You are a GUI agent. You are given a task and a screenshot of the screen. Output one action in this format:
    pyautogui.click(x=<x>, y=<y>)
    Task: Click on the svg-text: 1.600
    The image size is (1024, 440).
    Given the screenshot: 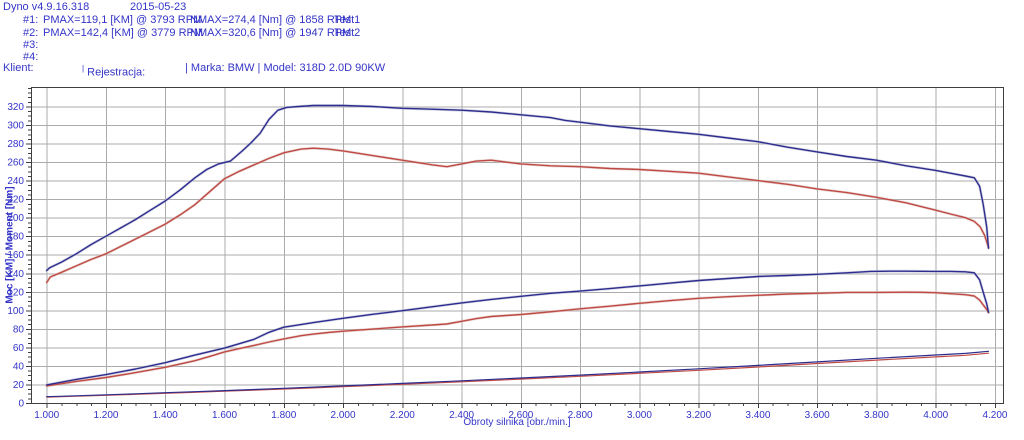 What is the action you would take?
    pyautogui.click(x=224, y=415)
    